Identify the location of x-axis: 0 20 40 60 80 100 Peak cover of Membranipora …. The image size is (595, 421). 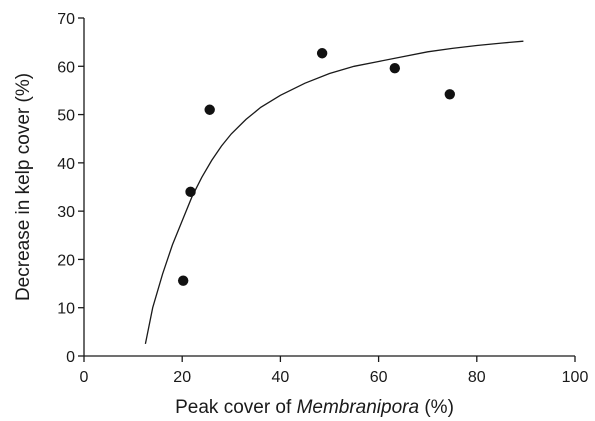
(334, 386).